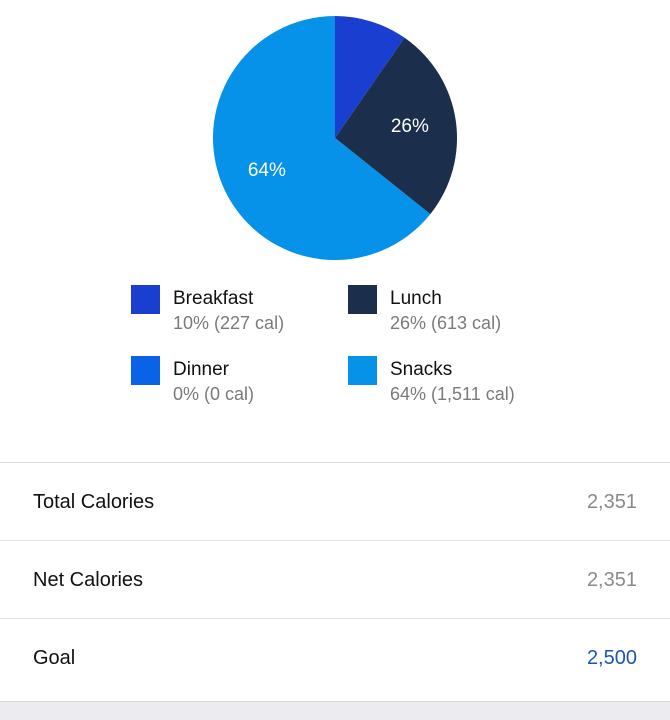 Image resolution: width=670 pixels, height=720 pixels. Describe the element at coordinates (267, 170) in the screenshot. I see `pie-label-snacks: 64%` at that location.